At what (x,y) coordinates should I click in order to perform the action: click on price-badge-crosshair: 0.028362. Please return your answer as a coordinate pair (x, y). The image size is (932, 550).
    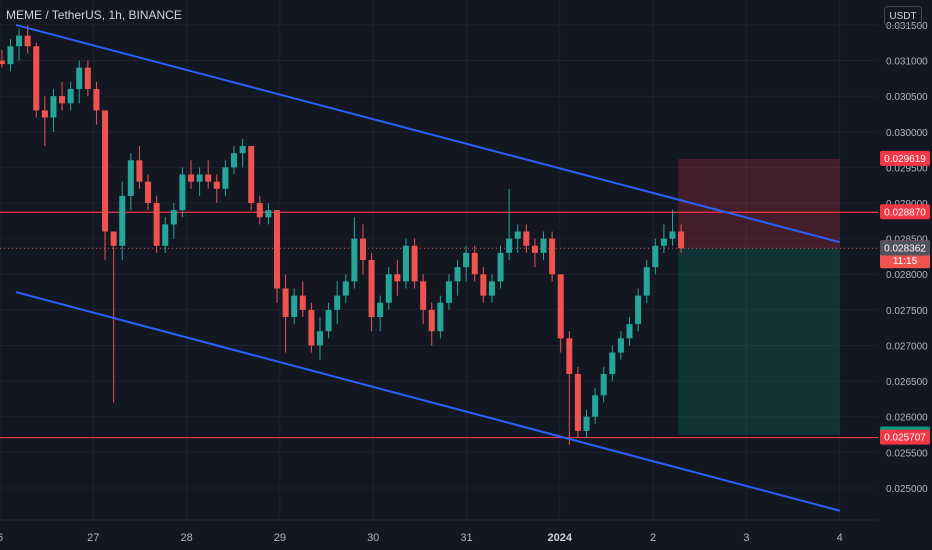
    Looking at the image, I should click on (905, 248).